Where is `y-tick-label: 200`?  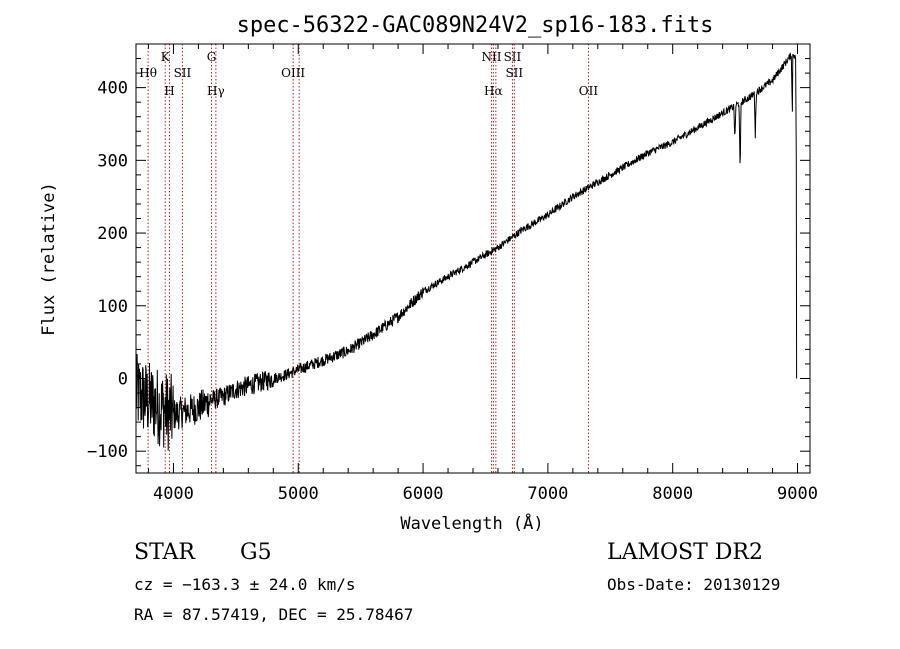 y-tick-label: 200 is located at coordinates (112, 234).